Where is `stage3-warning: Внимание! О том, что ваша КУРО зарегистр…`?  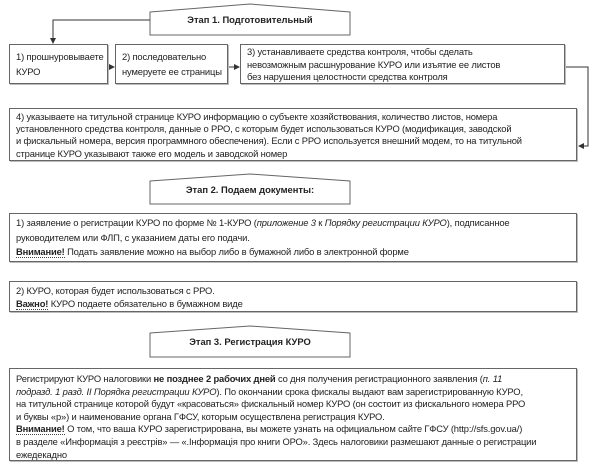 stage3-warning: Внимание! О том, что ваша КУРО зарегистр… is located at coordinates (293, 429).